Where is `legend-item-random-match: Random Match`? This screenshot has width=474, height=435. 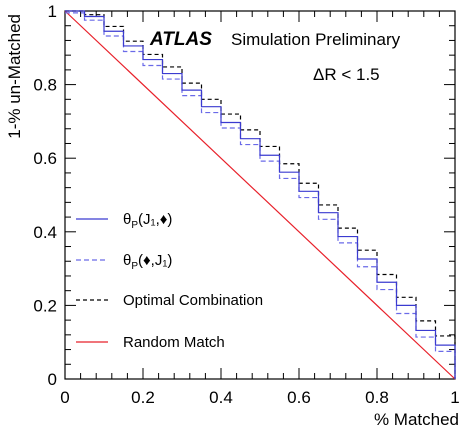
legend-item-random-match: Random Match is located at coordinates (150, 342).